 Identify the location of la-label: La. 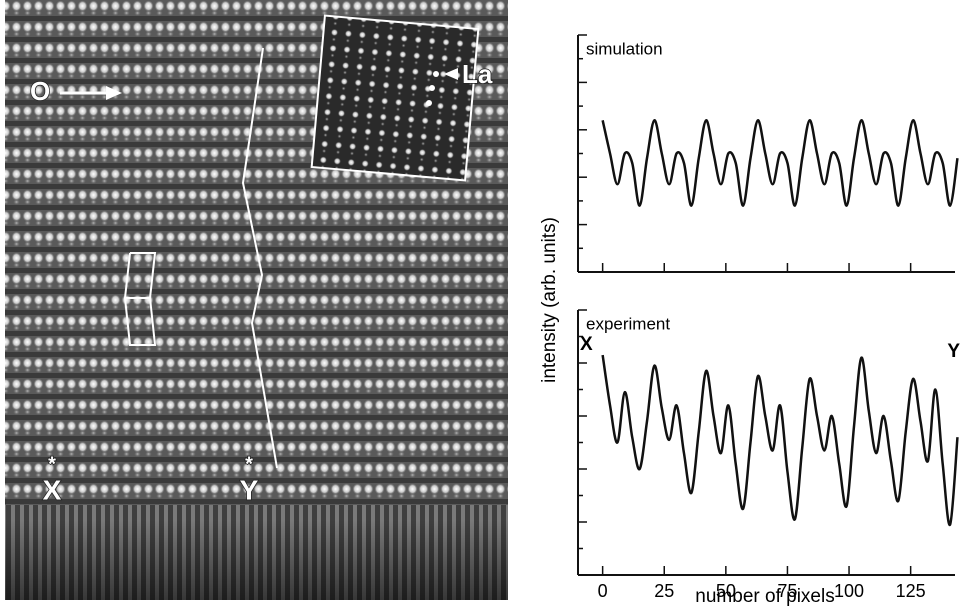
(477, 74).